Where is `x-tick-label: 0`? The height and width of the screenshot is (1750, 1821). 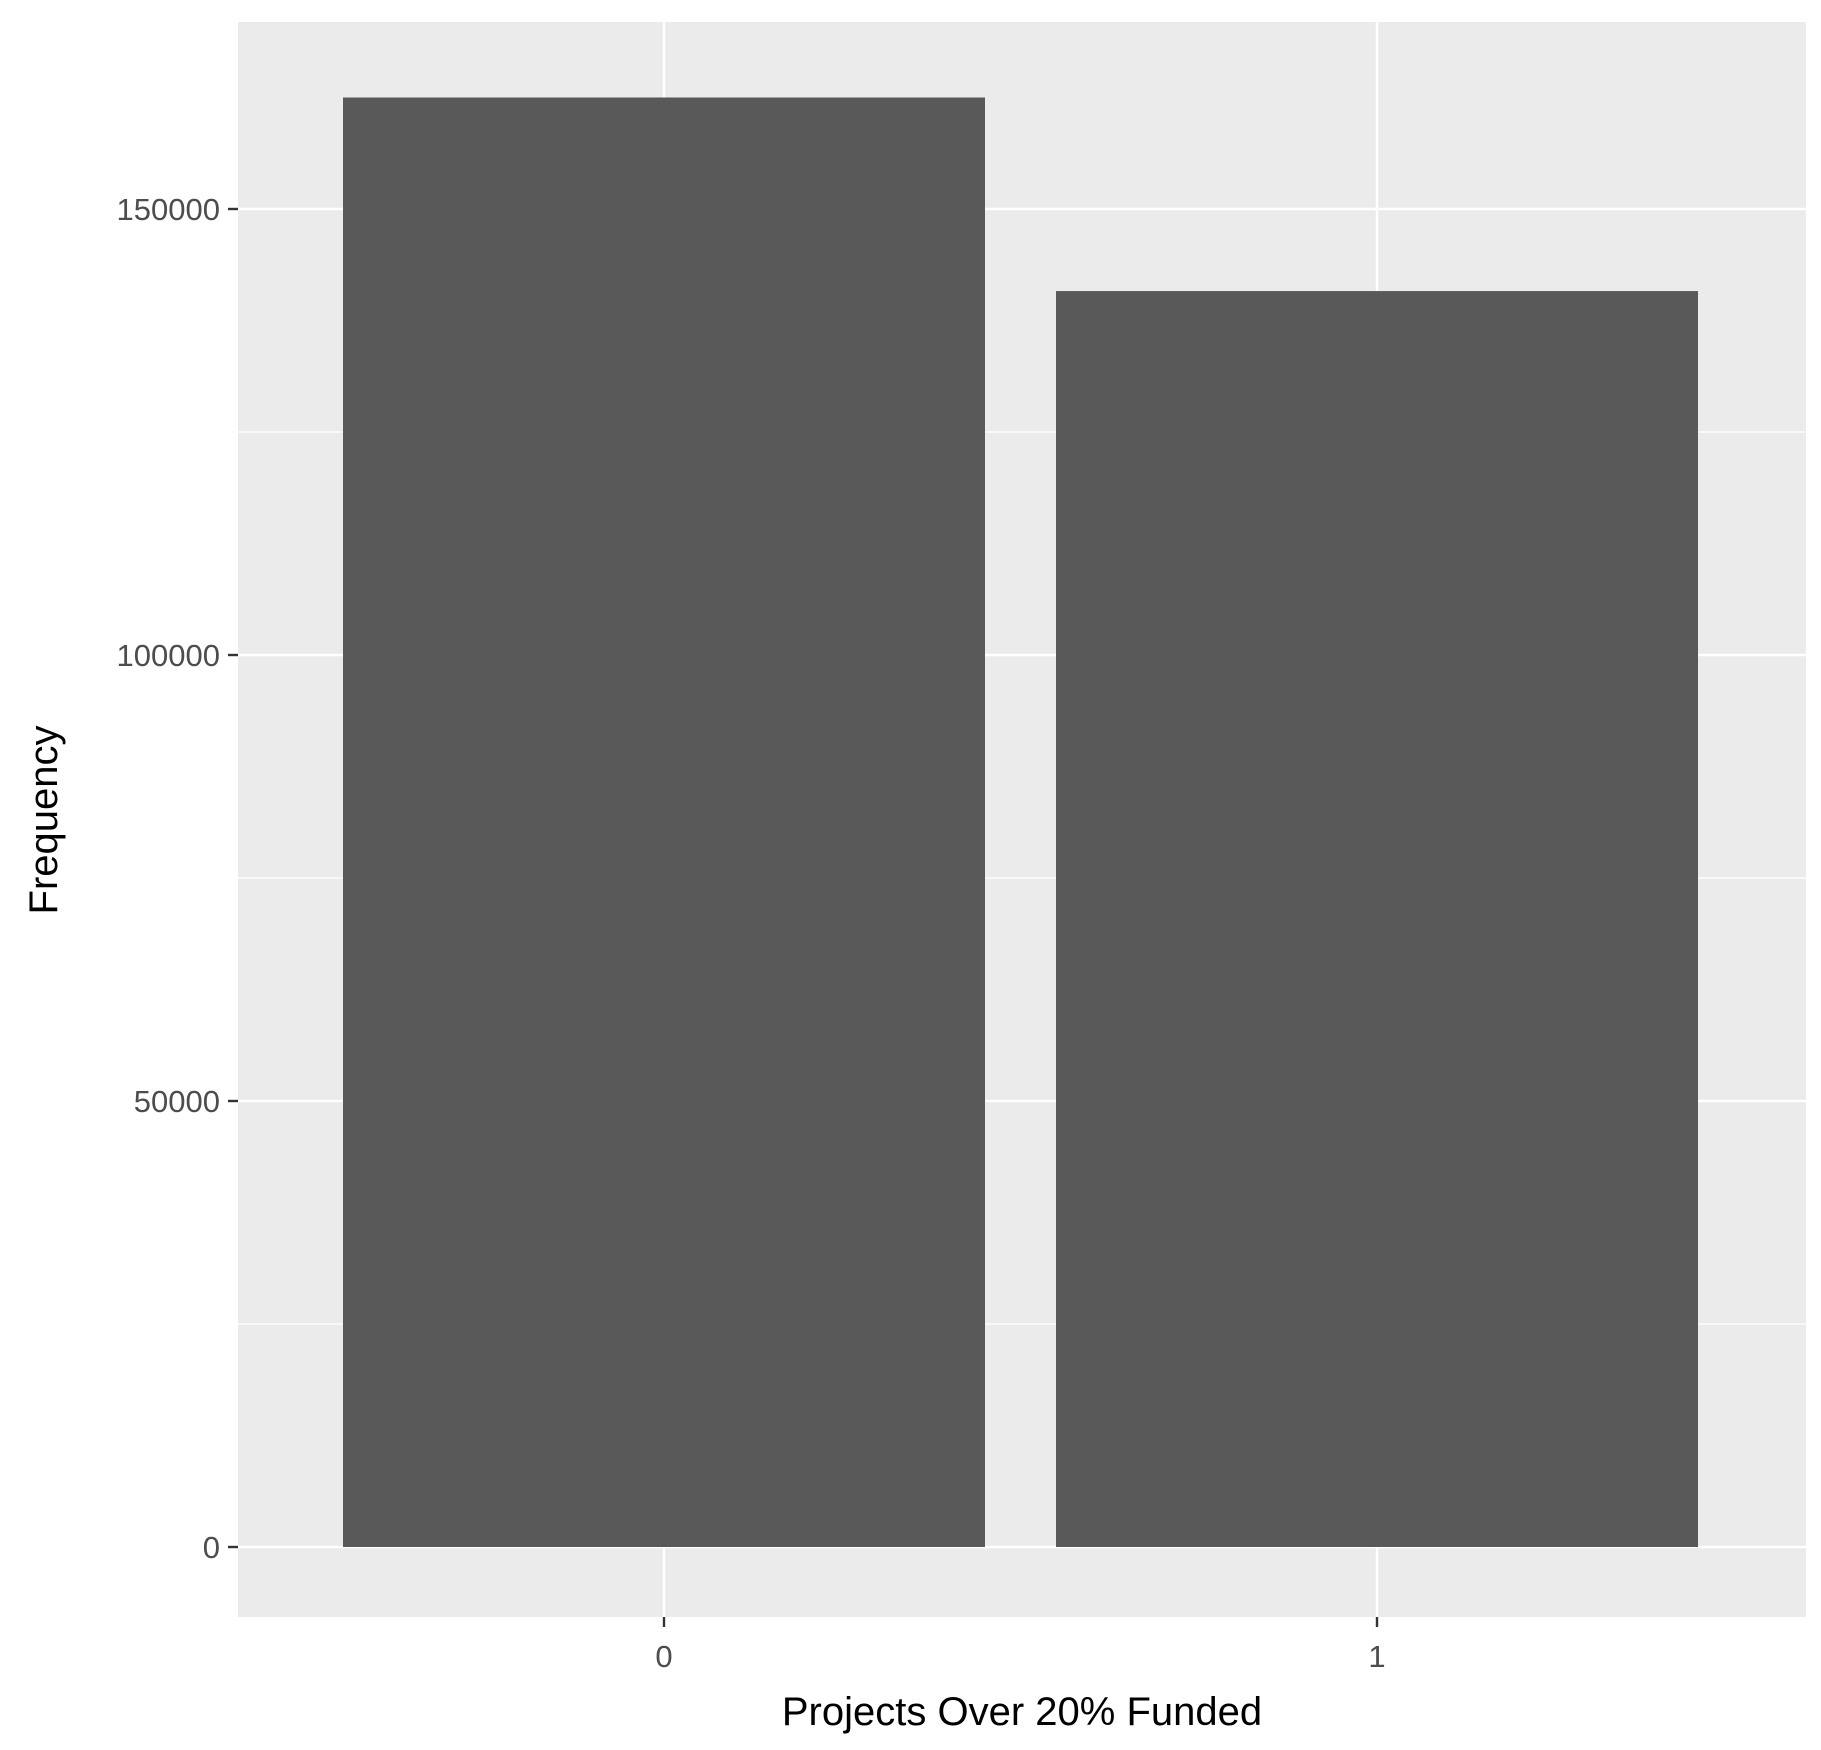
x-tick-label: 0 is located at coordinates (663, 1656).